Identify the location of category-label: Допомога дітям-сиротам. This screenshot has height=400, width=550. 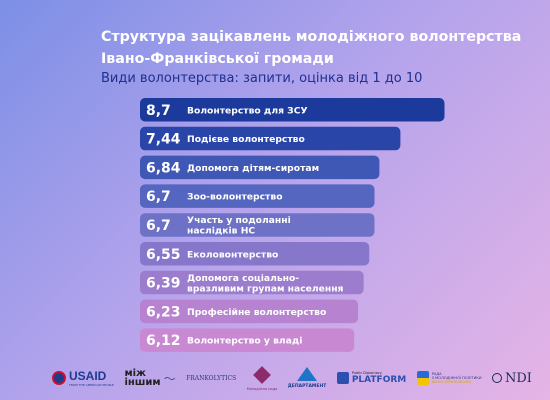
(253, 168).